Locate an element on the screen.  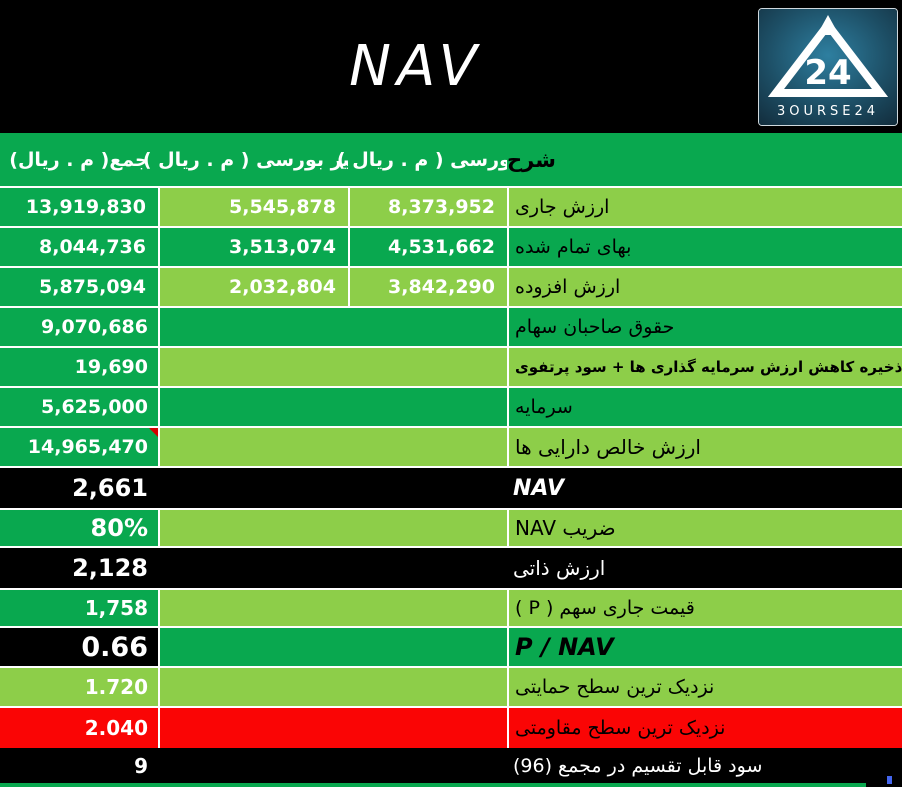
arrow-up-icon is located at coordinates (828, 25).